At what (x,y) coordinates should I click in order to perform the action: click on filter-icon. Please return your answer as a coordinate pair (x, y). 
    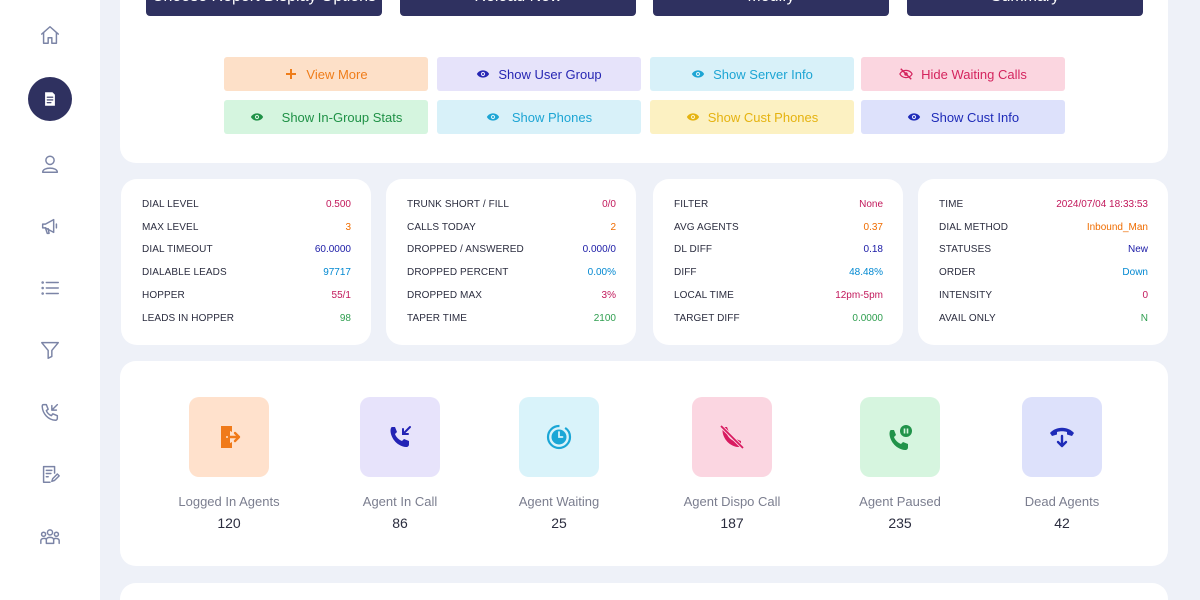
    Looking at the image, I should click on (50, 350).